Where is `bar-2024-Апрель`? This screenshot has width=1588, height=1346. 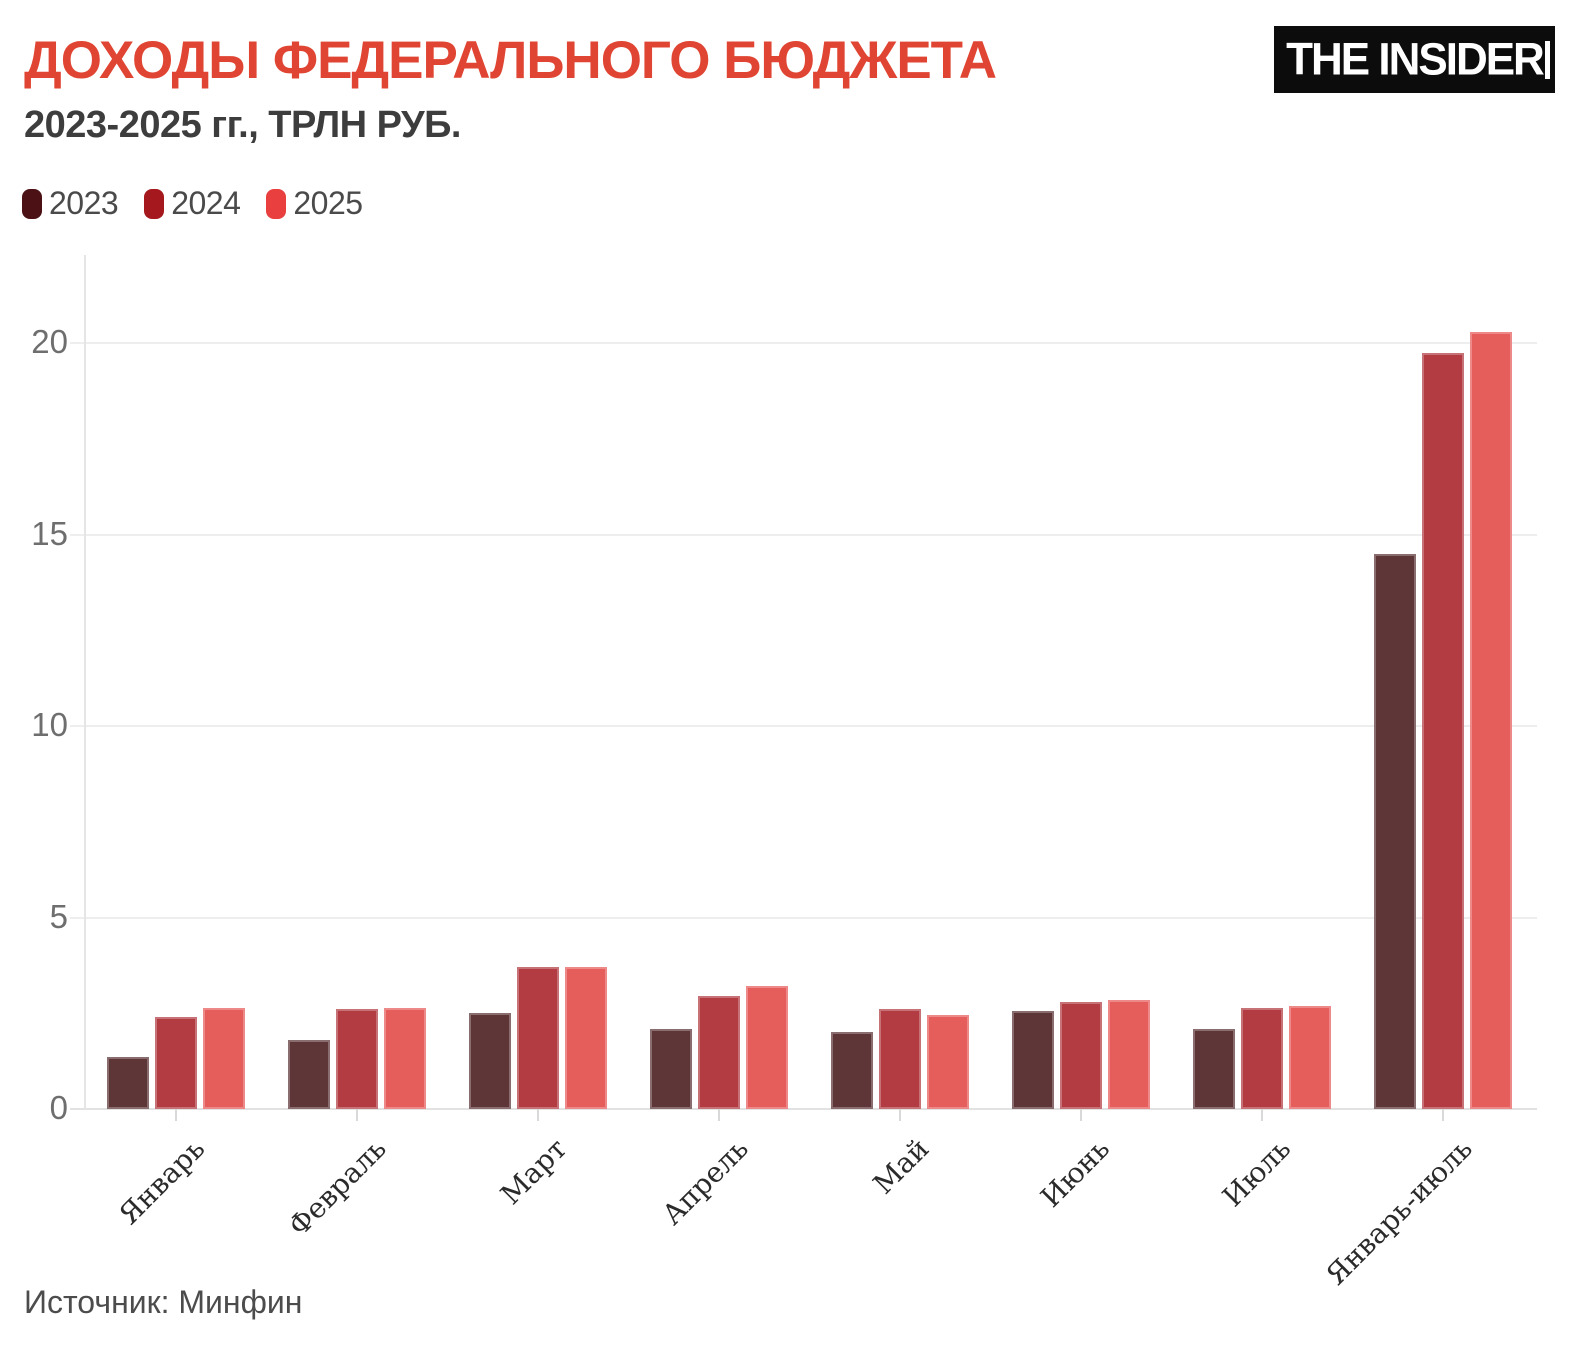
bar-2024-Апрель is located at coordinates (719, 1052).